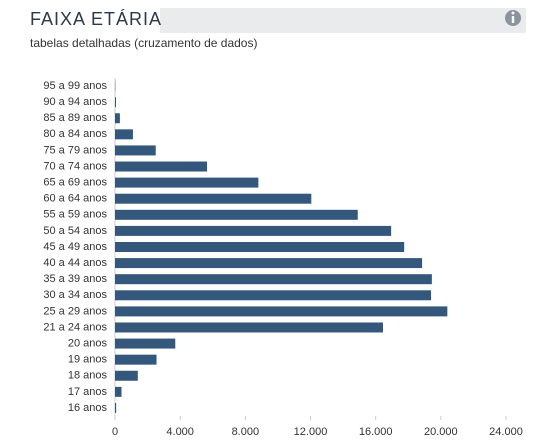  I want to click on y-tick-label: 85 a 89 anos, so click(75, 118).